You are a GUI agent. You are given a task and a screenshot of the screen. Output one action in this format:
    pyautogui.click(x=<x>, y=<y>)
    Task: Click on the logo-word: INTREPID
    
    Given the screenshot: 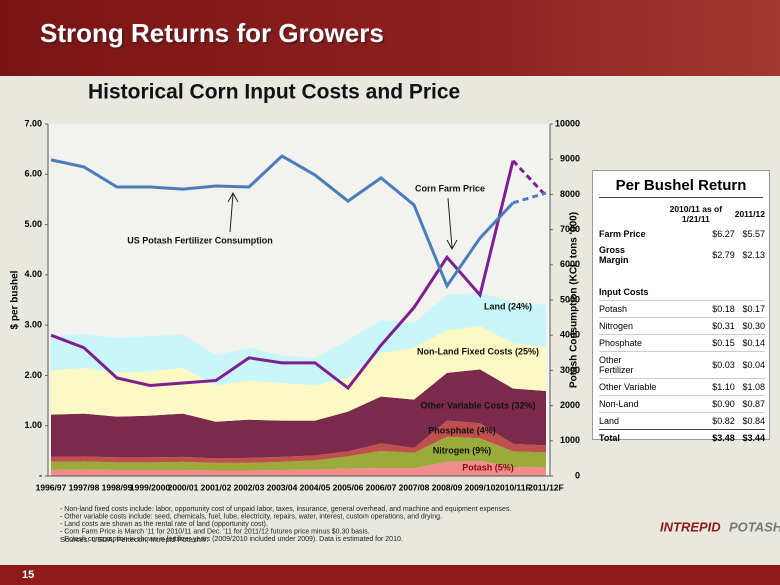 What is the action you would take?
    pyautogui.click(x=690, y=526)
    